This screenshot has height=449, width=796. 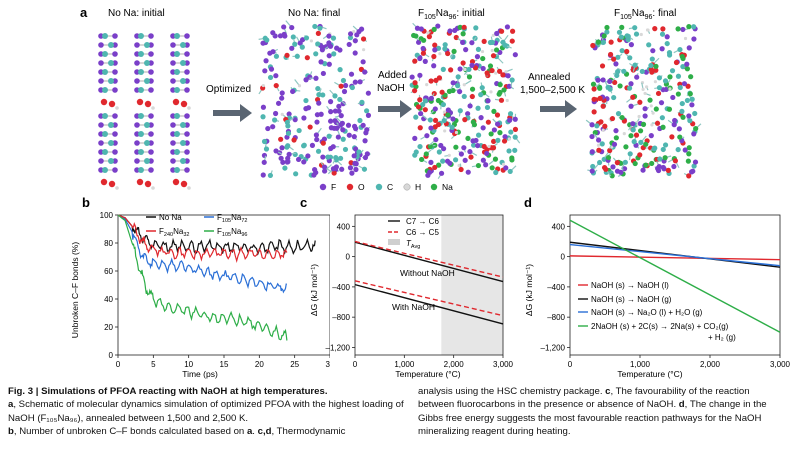 What do you see at coordinates (422, 221) in the screenshot?
I see `legend-label-c7-c6: C7 → C6` at bounding box center [422, 221].